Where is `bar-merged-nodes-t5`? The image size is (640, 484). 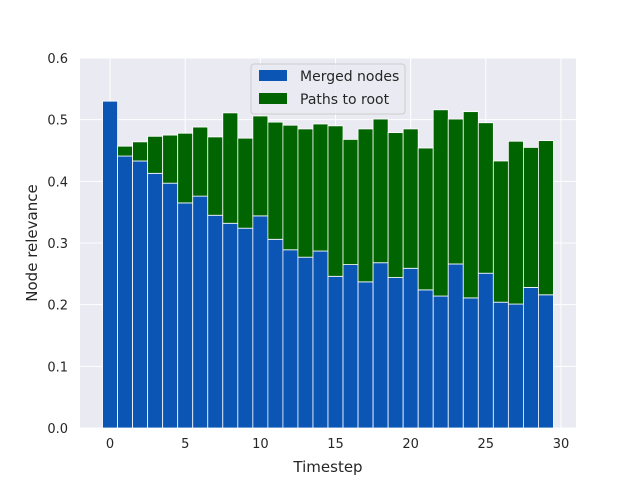 bar-merged-nodes-t5 is located at coordinates (185, 315).